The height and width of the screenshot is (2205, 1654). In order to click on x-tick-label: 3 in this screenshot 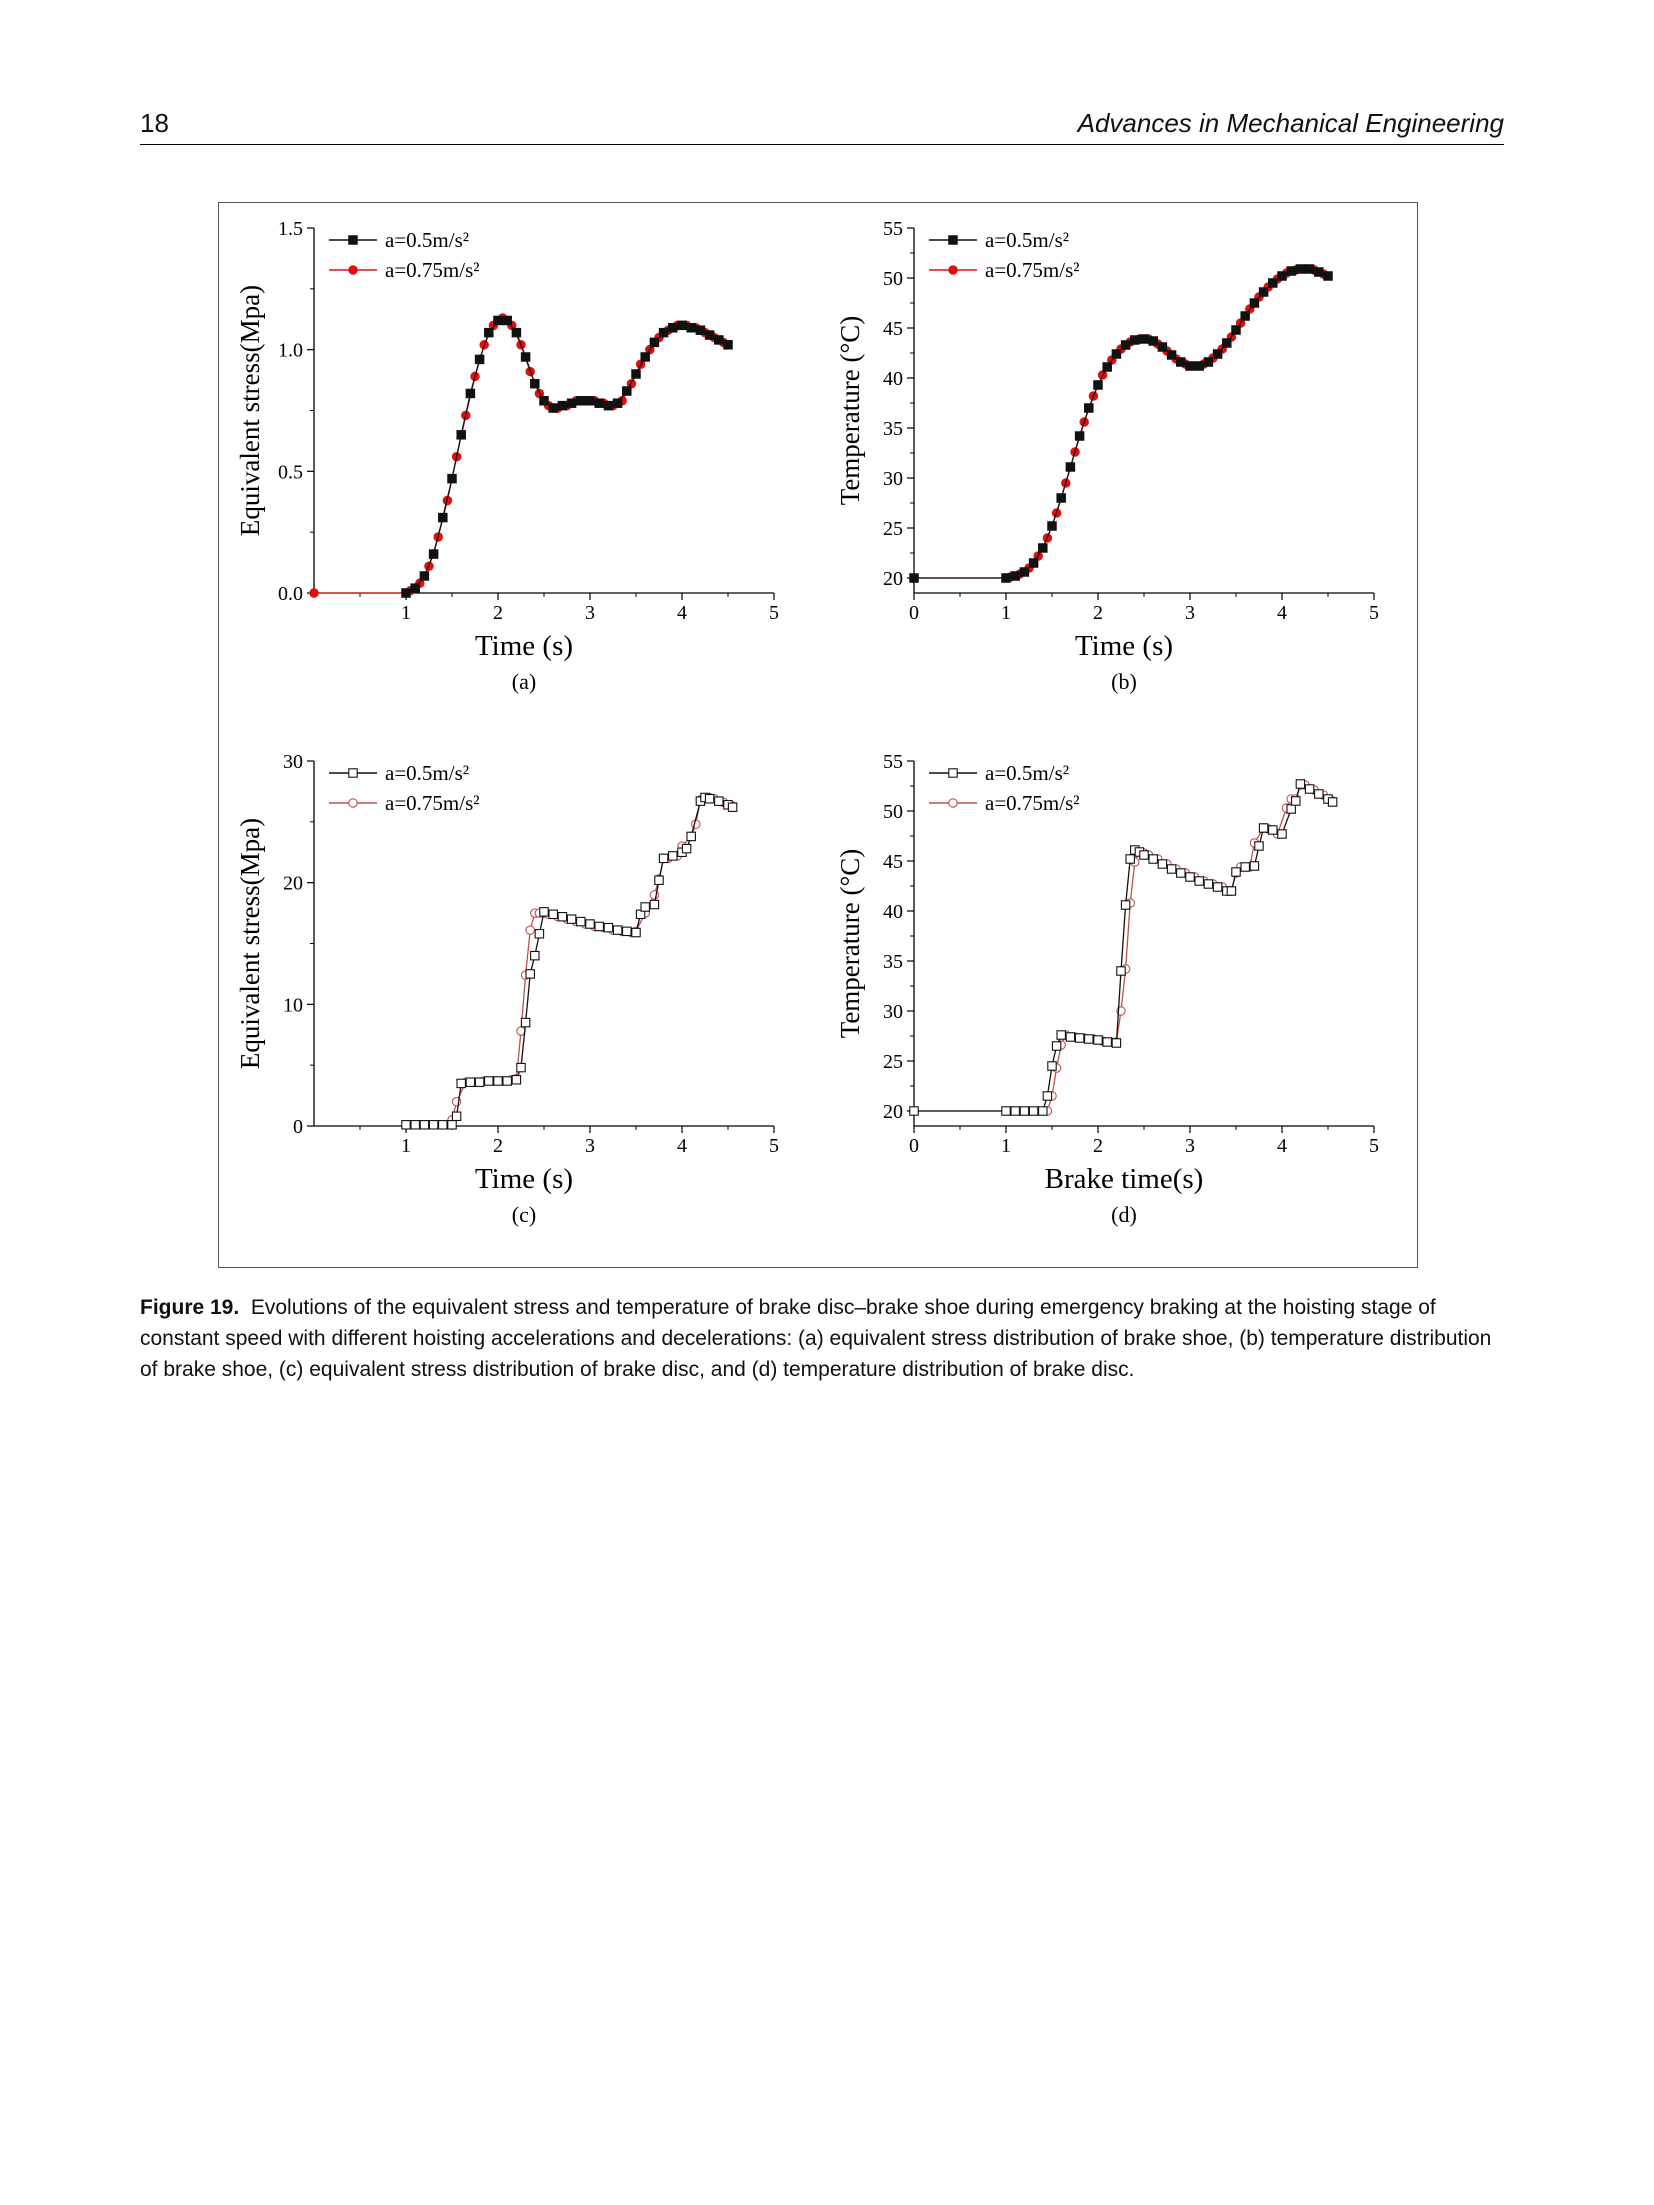, I will do `click(1190, 1146)`.